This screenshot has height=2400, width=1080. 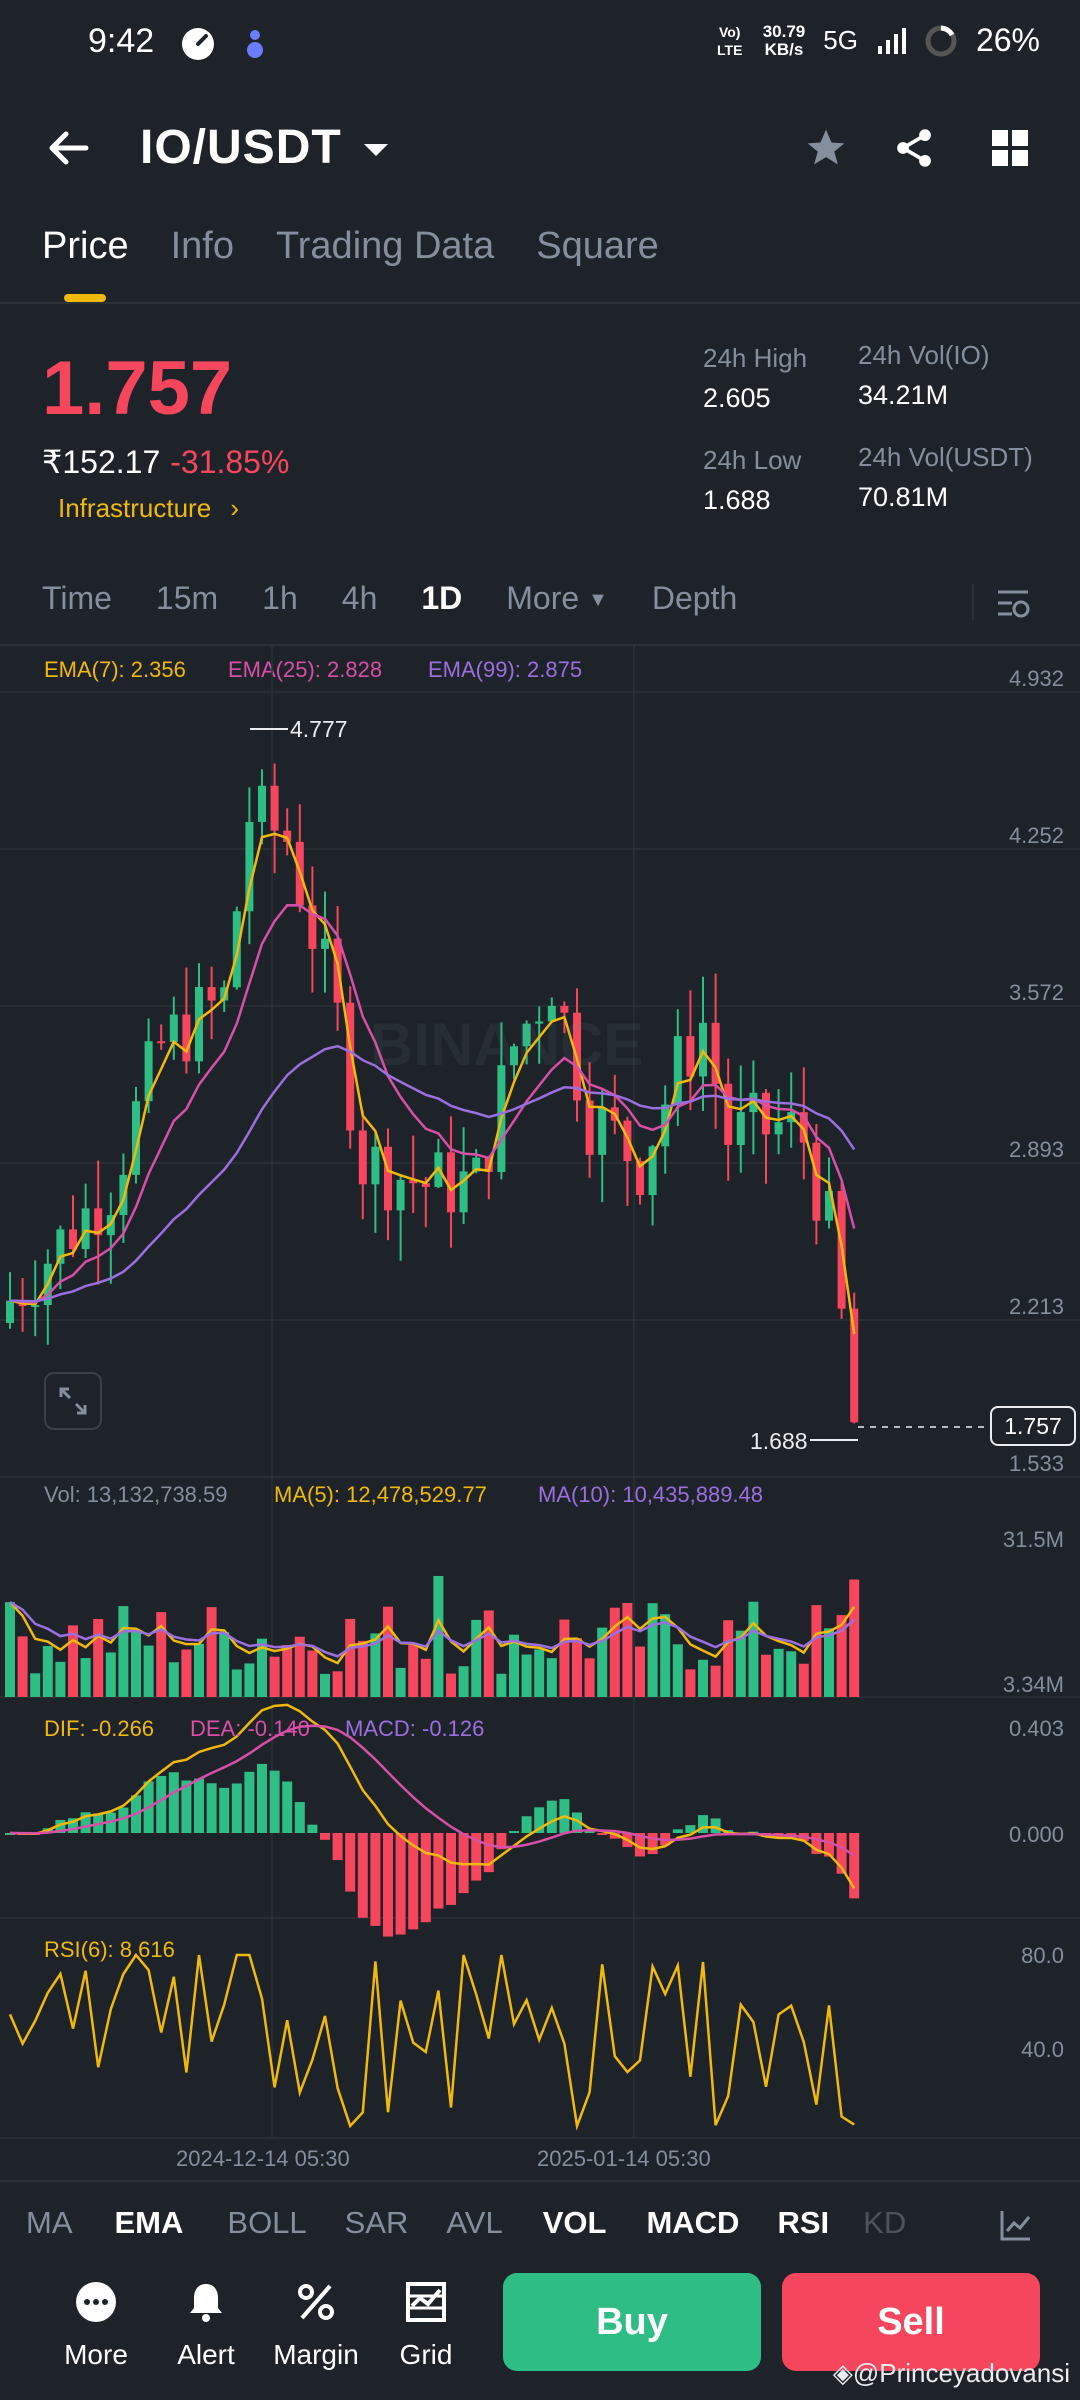 I want to click on tf-depth: Depth, so click(x=694, y=598).